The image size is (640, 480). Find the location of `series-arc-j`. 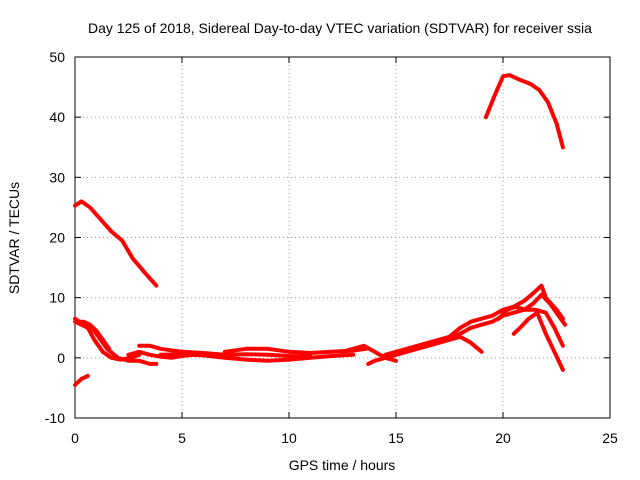

series-arc-j is located at coordinates (465, 336).